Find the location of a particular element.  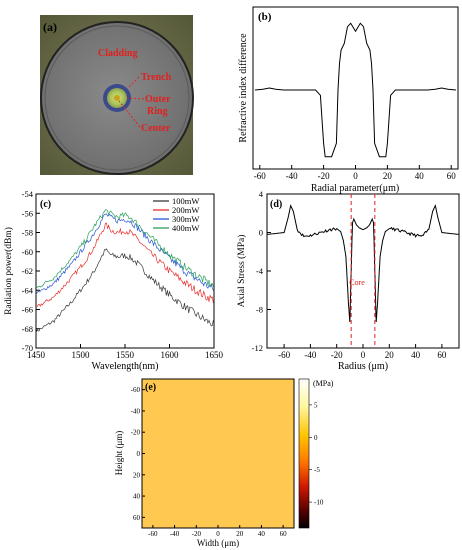

x-tick-label: 1550 is located at coordinates (125, 355).